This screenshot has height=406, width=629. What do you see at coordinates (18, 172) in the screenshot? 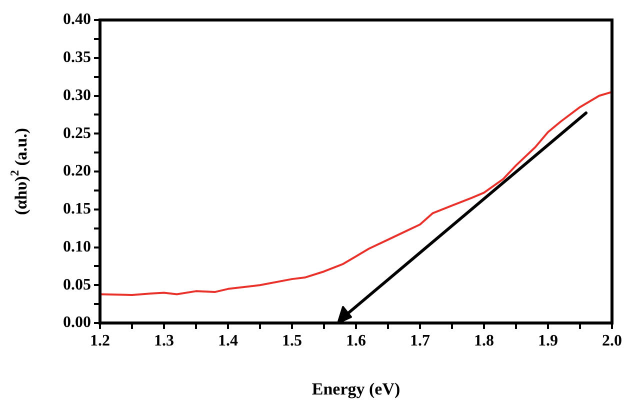
I see `y-axis-title: (αhυ)2 (a.u.)` at bounding box center [18, 172].